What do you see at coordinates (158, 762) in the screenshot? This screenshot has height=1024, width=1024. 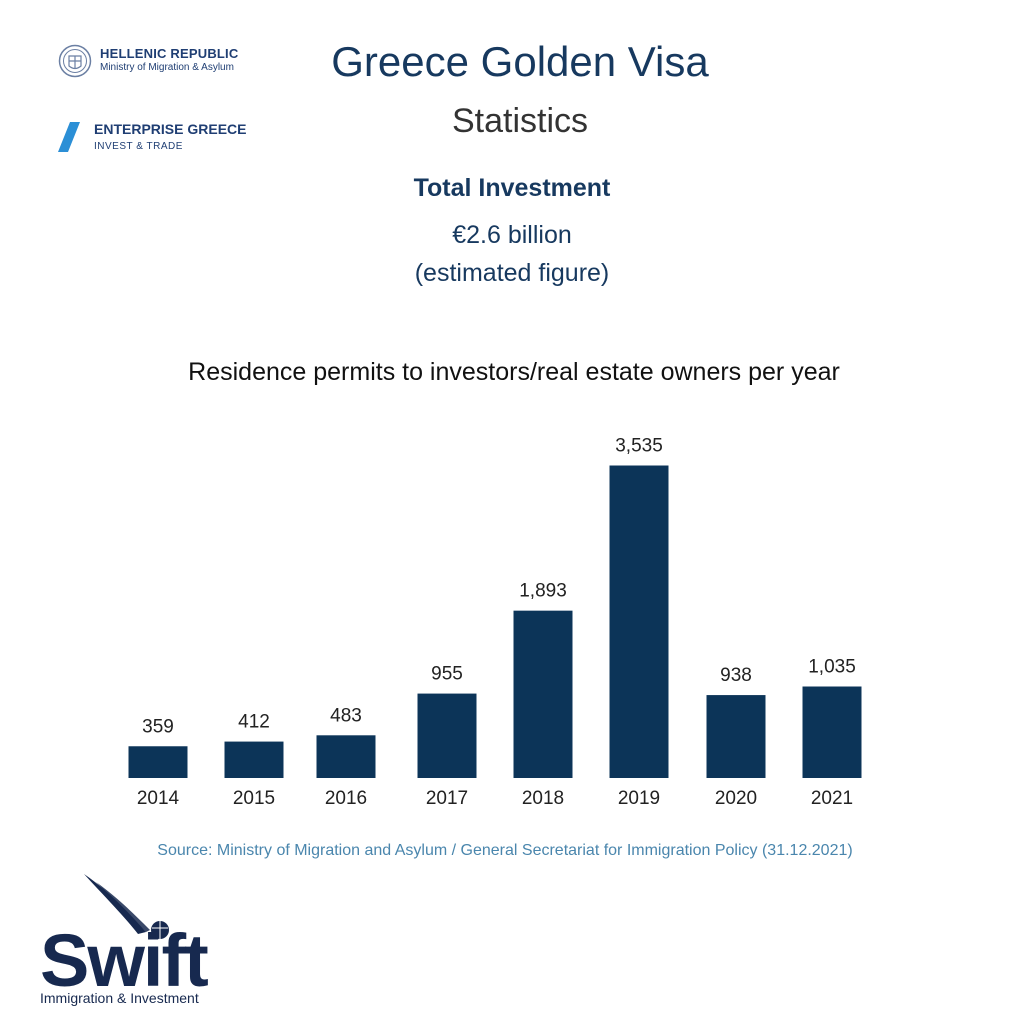 I see `bar-2014` at bounding box center [158, 762].